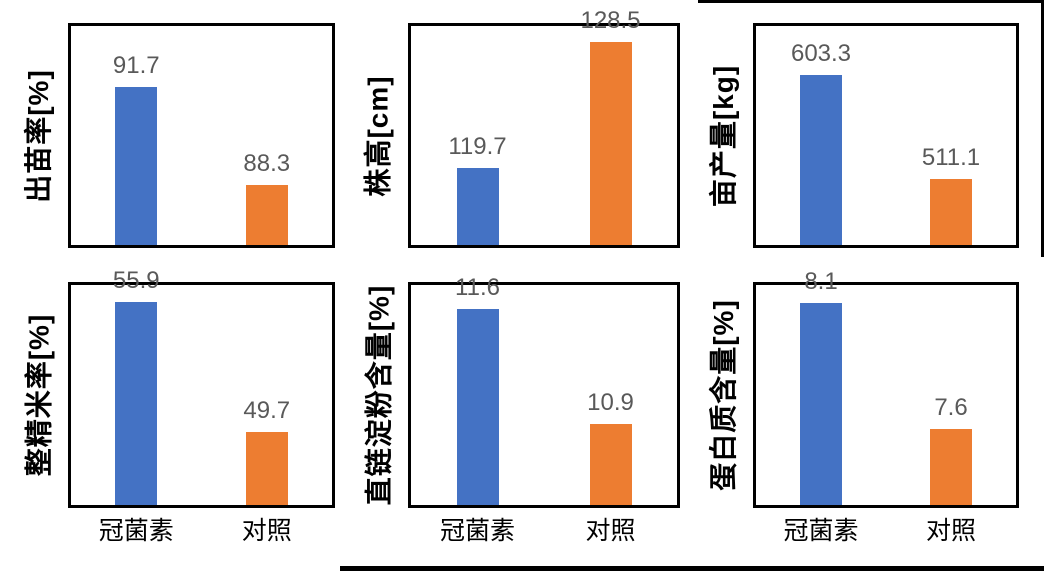 This screenshot has height=571, width=1044. I want to click on value-label-control: 88.3, so click(267, 163).